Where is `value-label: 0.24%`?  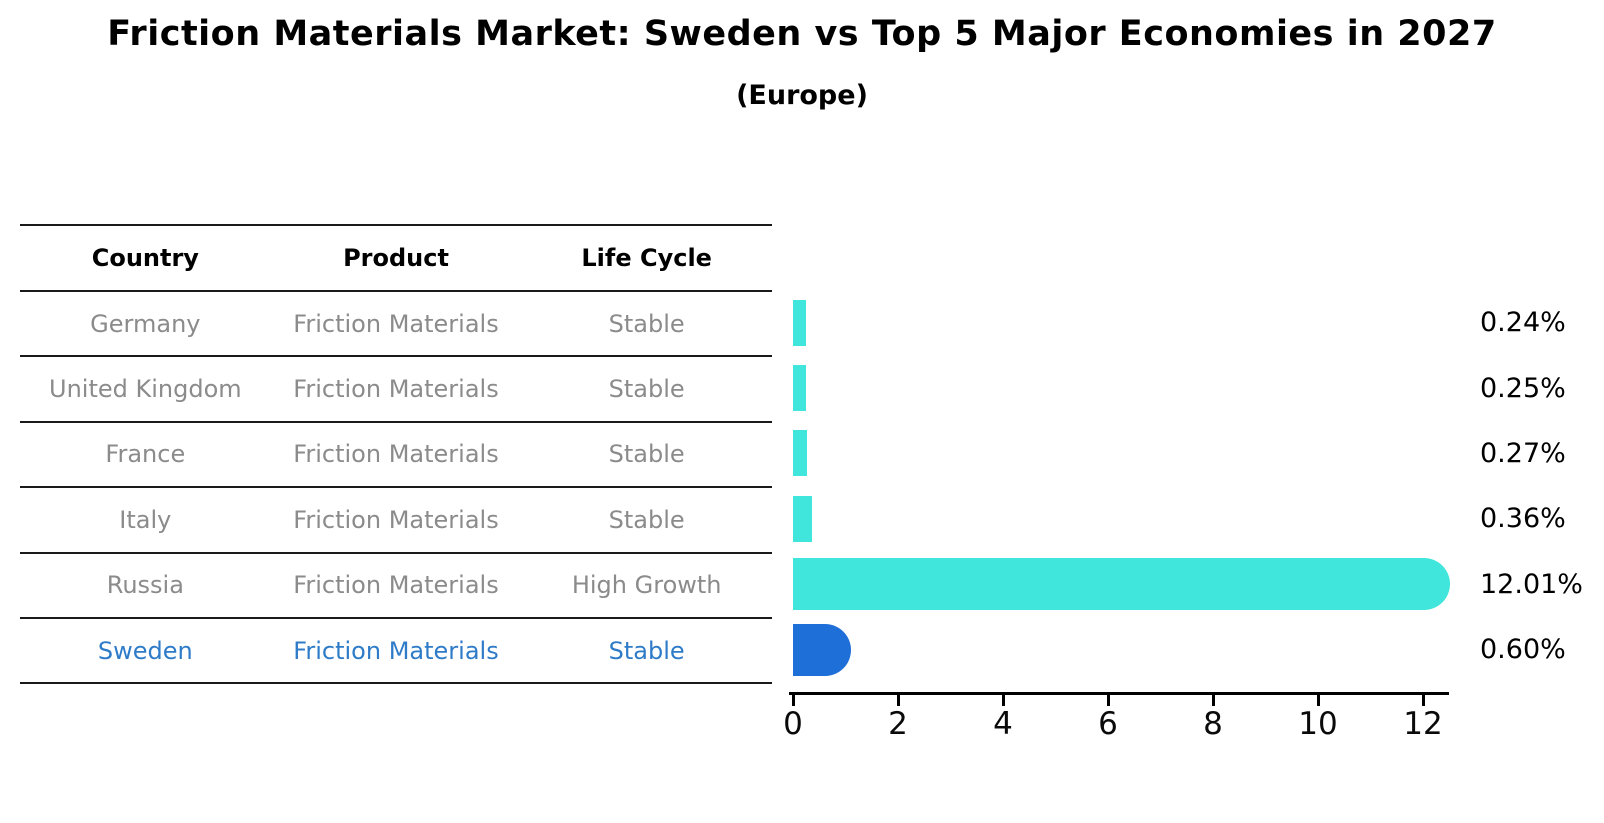
value-label: 0.24% is located at coordinates (1523, 323).